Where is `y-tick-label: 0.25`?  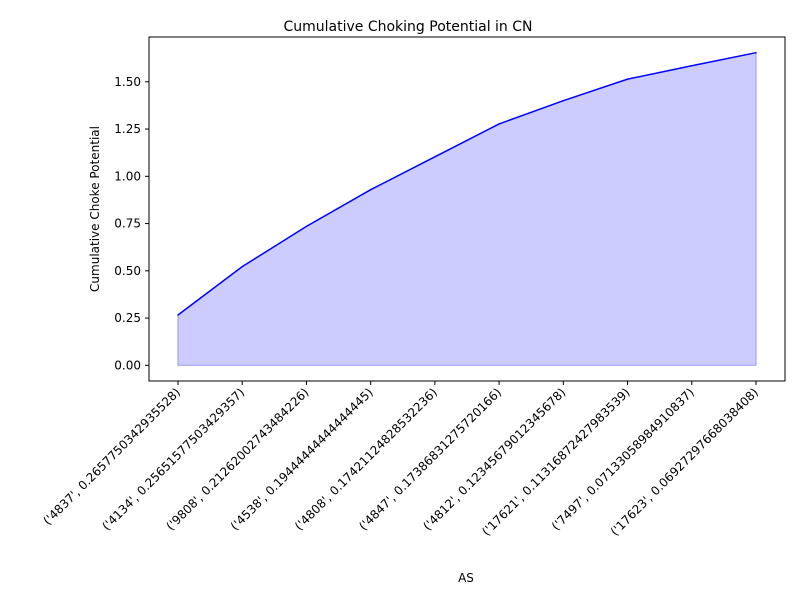 y-tick-label: 0.25 is located at coordinates (127, 318).